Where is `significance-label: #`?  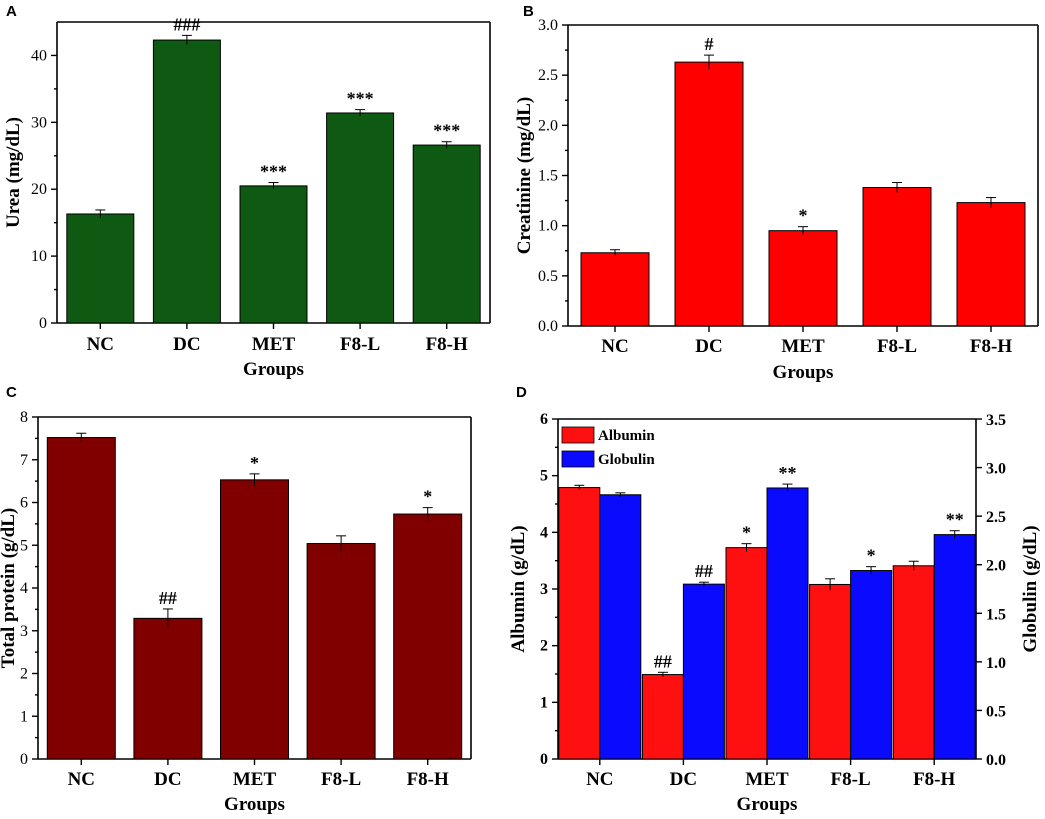 significance-label: # is located at coordinates (709, 44).